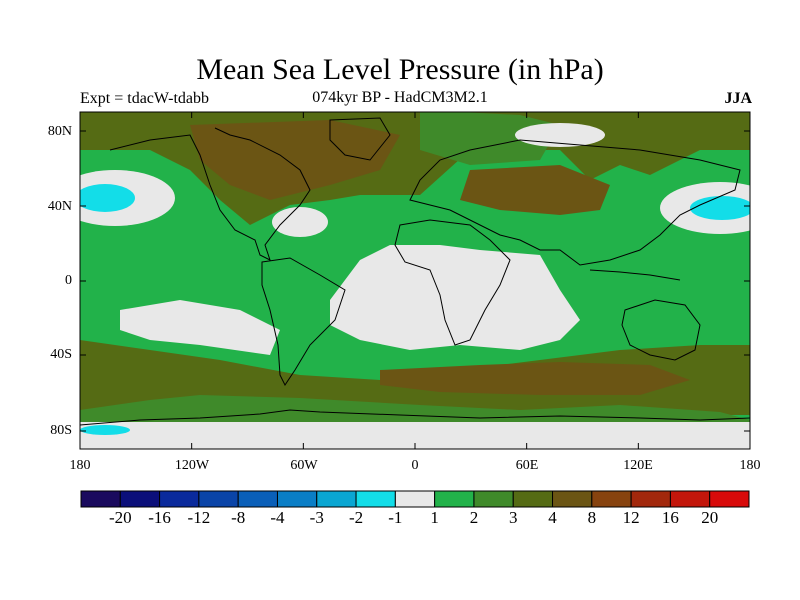 This screenshot has width=800, height=600. I want to click on colorbar-label: 1, so click(434, 517).